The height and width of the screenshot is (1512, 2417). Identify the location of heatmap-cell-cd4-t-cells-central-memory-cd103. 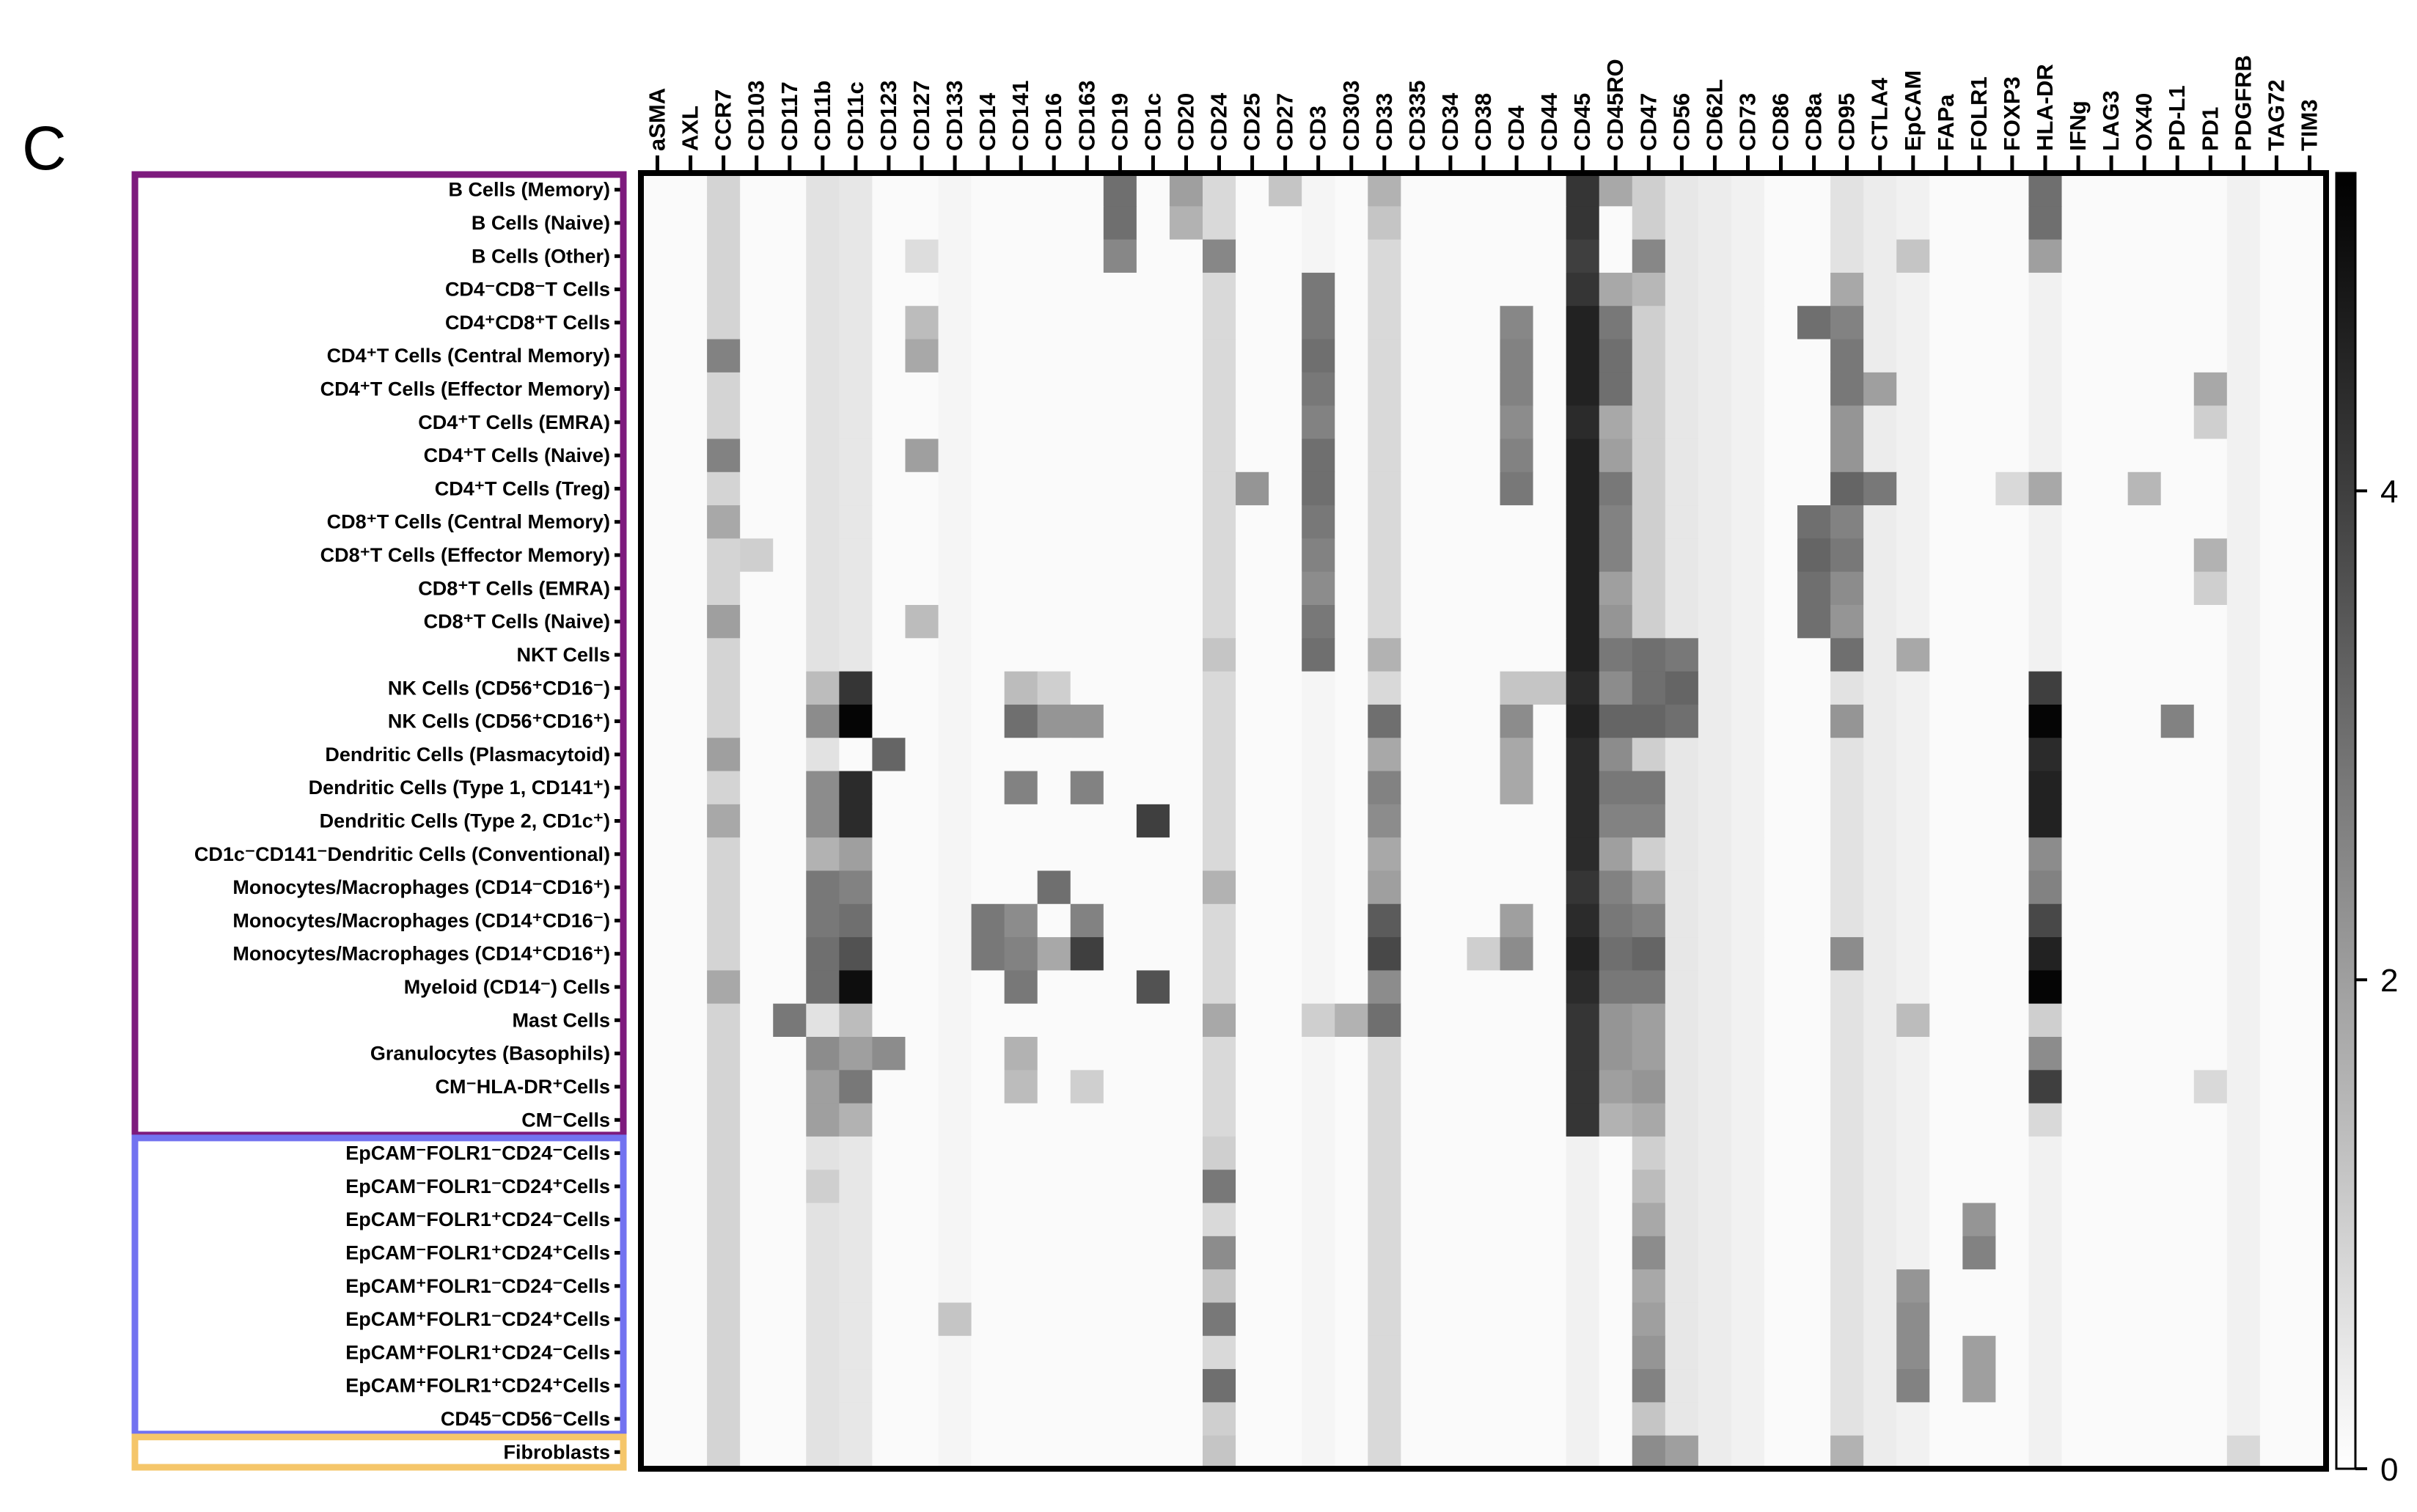
(757, 356).